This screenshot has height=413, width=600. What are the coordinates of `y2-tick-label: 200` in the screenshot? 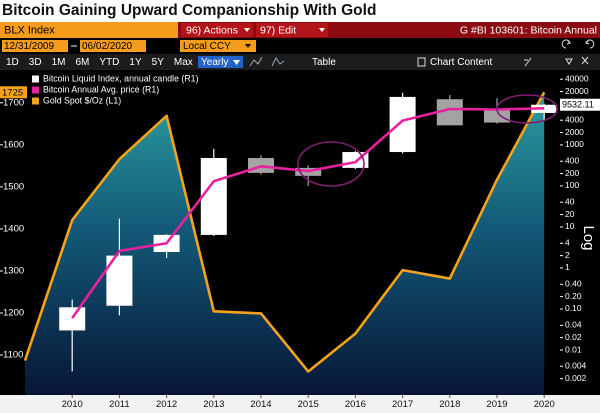 It's located at (572, 173).